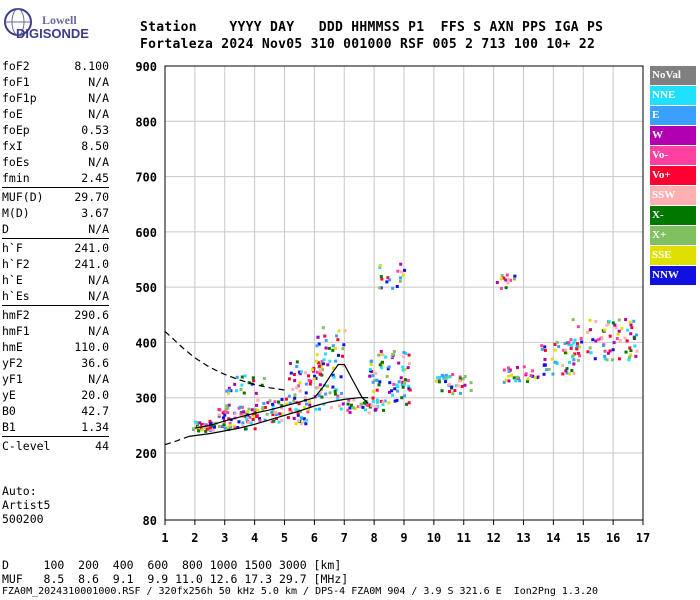 The height and width of the screenshot is (600, 700). What do you see at coordinates (403, 538) in the screenshot?
I see `x-tick-label: 9` at bounding box center [403, 538].